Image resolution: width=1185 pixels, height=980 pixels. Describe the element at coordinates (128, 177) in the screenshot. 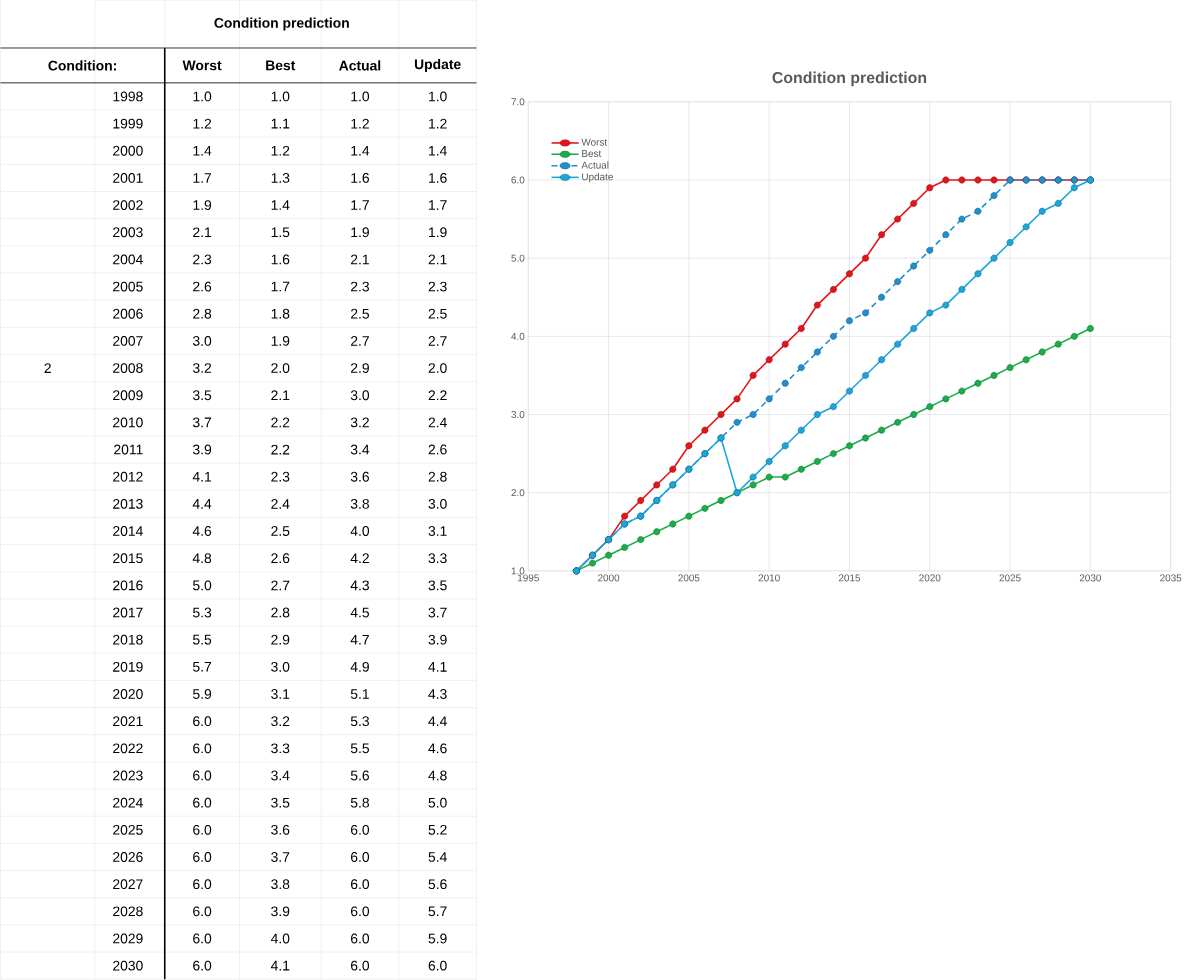

I see `category-label: 2001` at that location.